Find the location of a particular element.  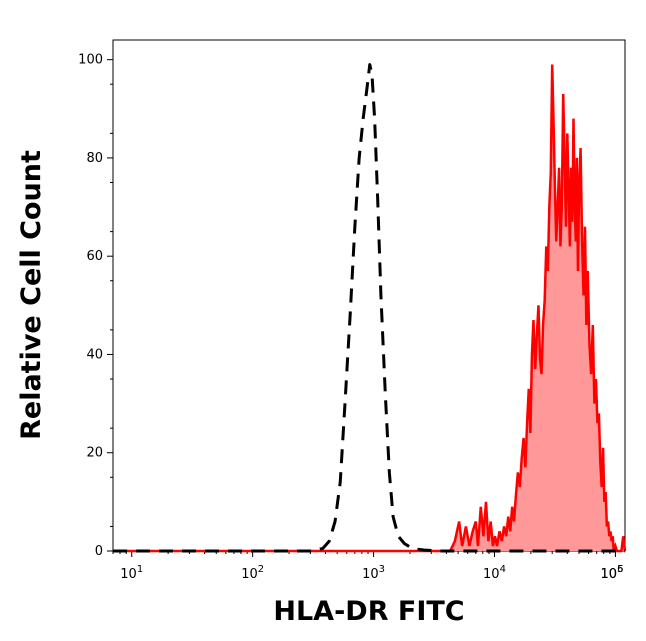

y-axis-title: Relative Cell Count is located at coordinates (31, 295).